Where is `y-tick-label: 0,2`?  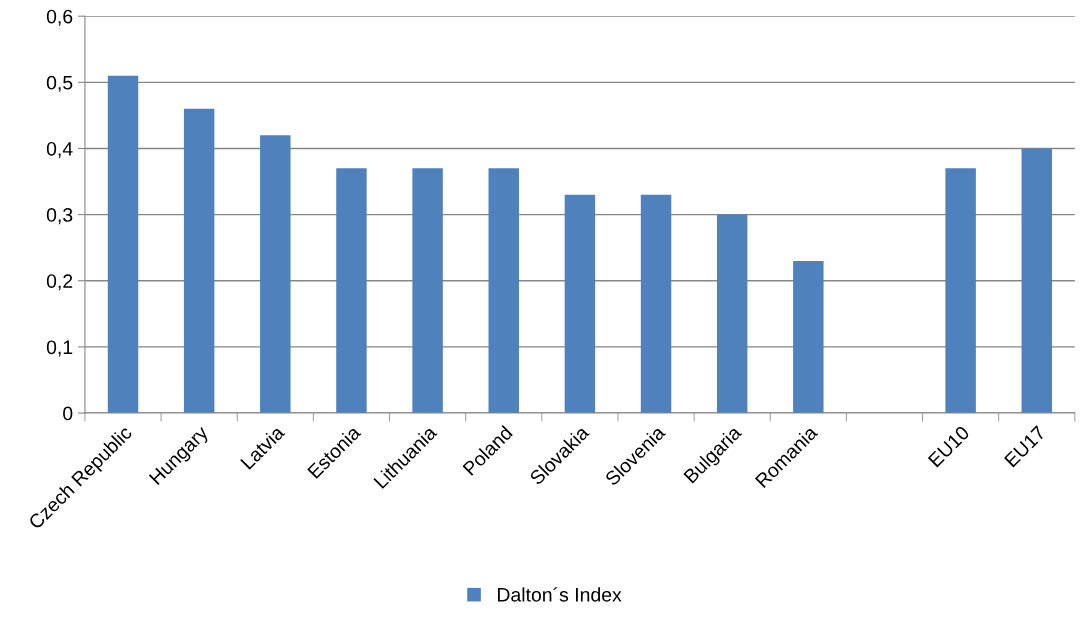 y-tick-label: 0,2 is located at coordinates (59, 282).